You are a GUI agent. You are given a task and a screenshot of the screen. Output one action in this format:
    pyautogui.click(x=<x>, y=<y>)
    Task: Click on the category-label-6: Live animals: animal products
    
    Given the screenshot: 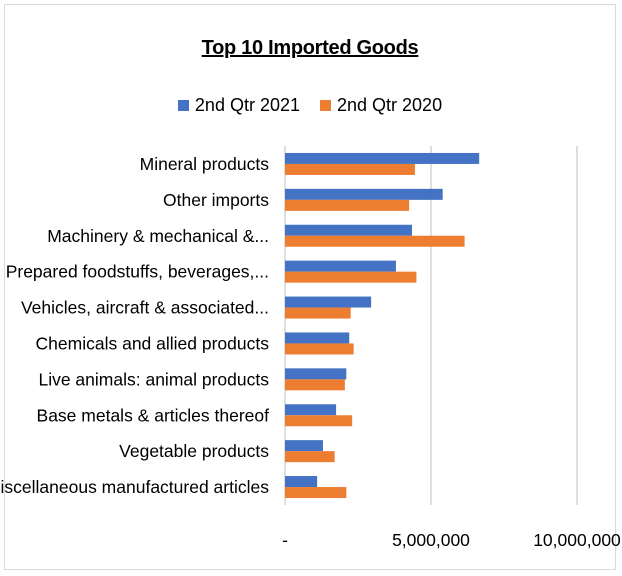 What is the action you would take?
    pyautogui.click(x=153, y=379)
    